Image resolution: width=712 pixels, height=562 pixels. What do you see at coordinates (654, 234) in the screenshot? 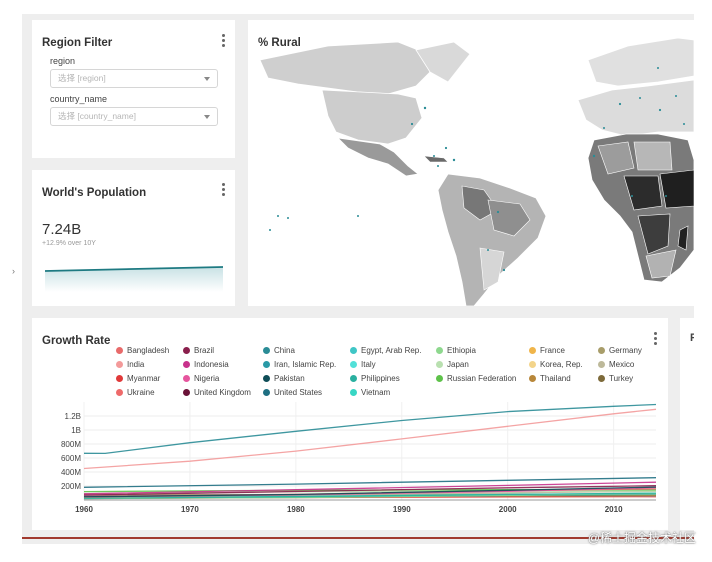
I see `map-southern-central-africa` at bounding box center [654, 234].